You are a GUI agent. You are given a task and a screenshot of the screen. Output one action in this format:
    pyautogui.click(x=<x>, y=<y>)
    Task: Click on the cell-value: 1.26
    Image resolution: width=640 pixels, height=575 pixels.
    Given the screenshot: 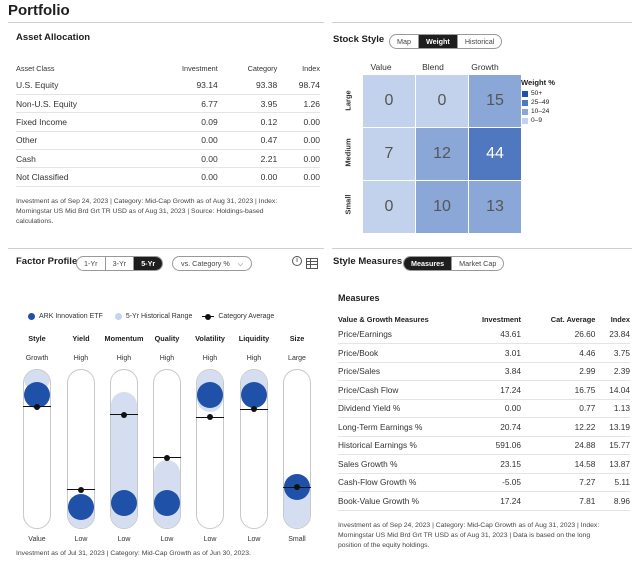 What is the action you would take?
    pyautogui.click(x=298, y=104)
    